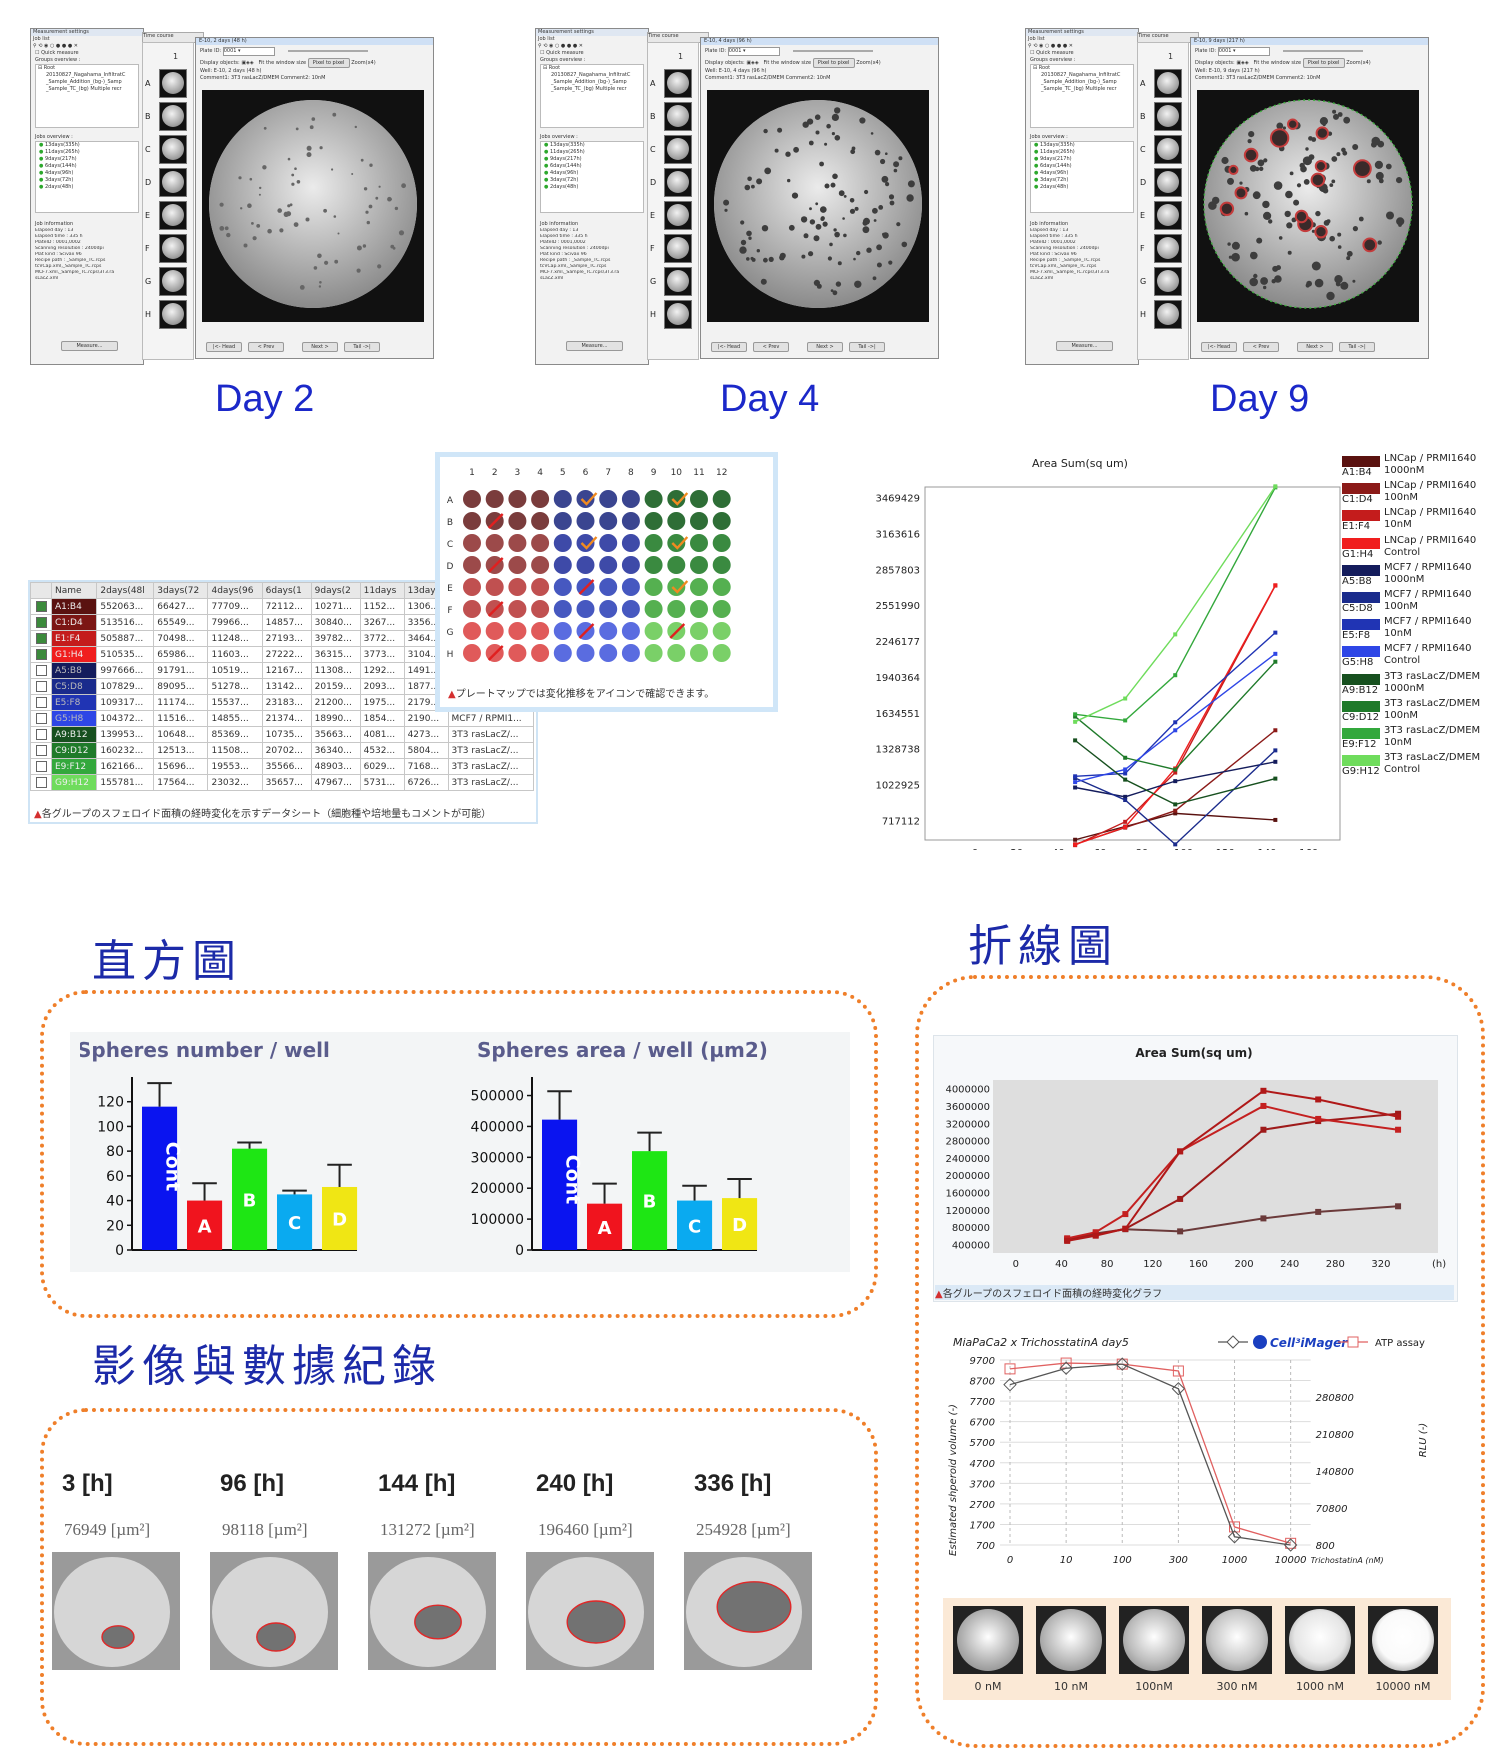 The height and width of the screenshot is (1749, 1510). Describe the element at coordinates (1054, 145) in the screenshot. I see `job-item: ● 13days(335h)` at that location.